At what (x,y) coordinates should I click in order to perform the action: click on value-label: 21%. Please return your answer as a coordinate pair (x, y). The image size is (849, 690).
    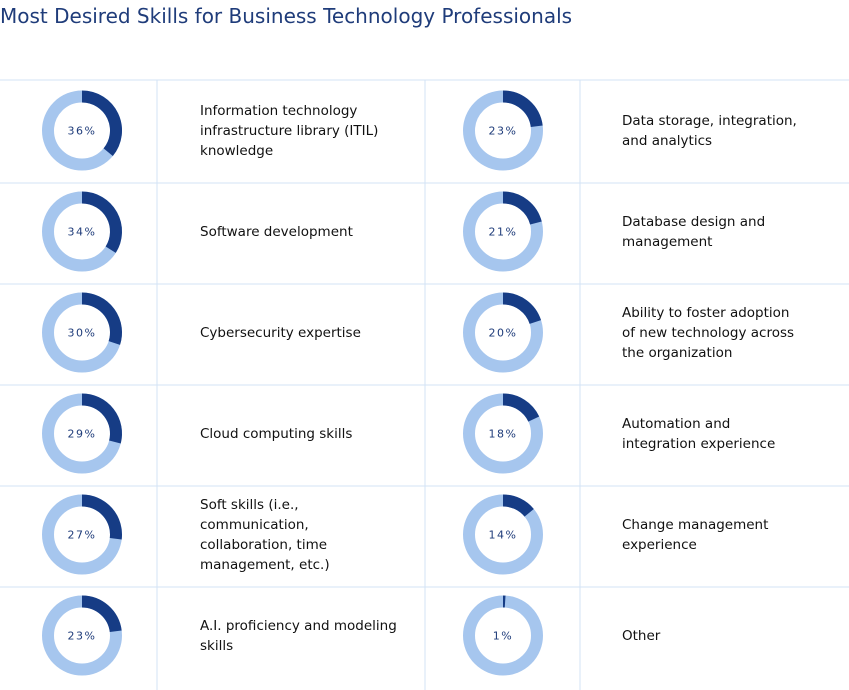
    Looking at the image, I should click on (503, 232).